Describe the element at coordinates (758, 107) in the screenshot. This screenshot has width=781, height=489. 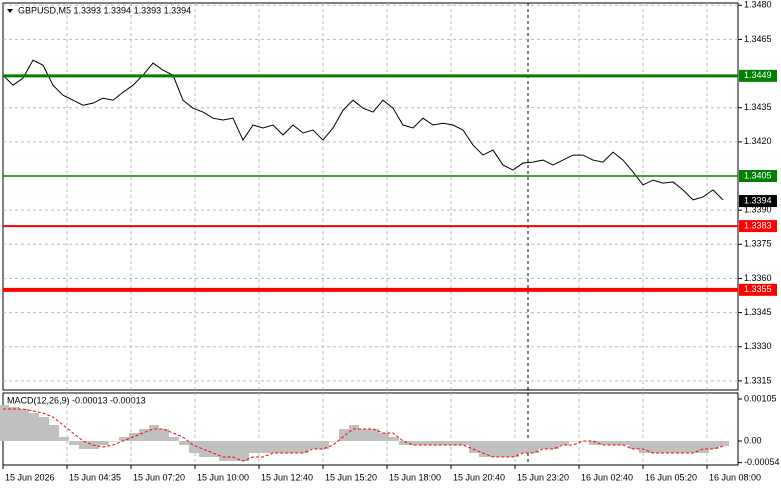
I see `y-tick-label: 1.3435` at that location.